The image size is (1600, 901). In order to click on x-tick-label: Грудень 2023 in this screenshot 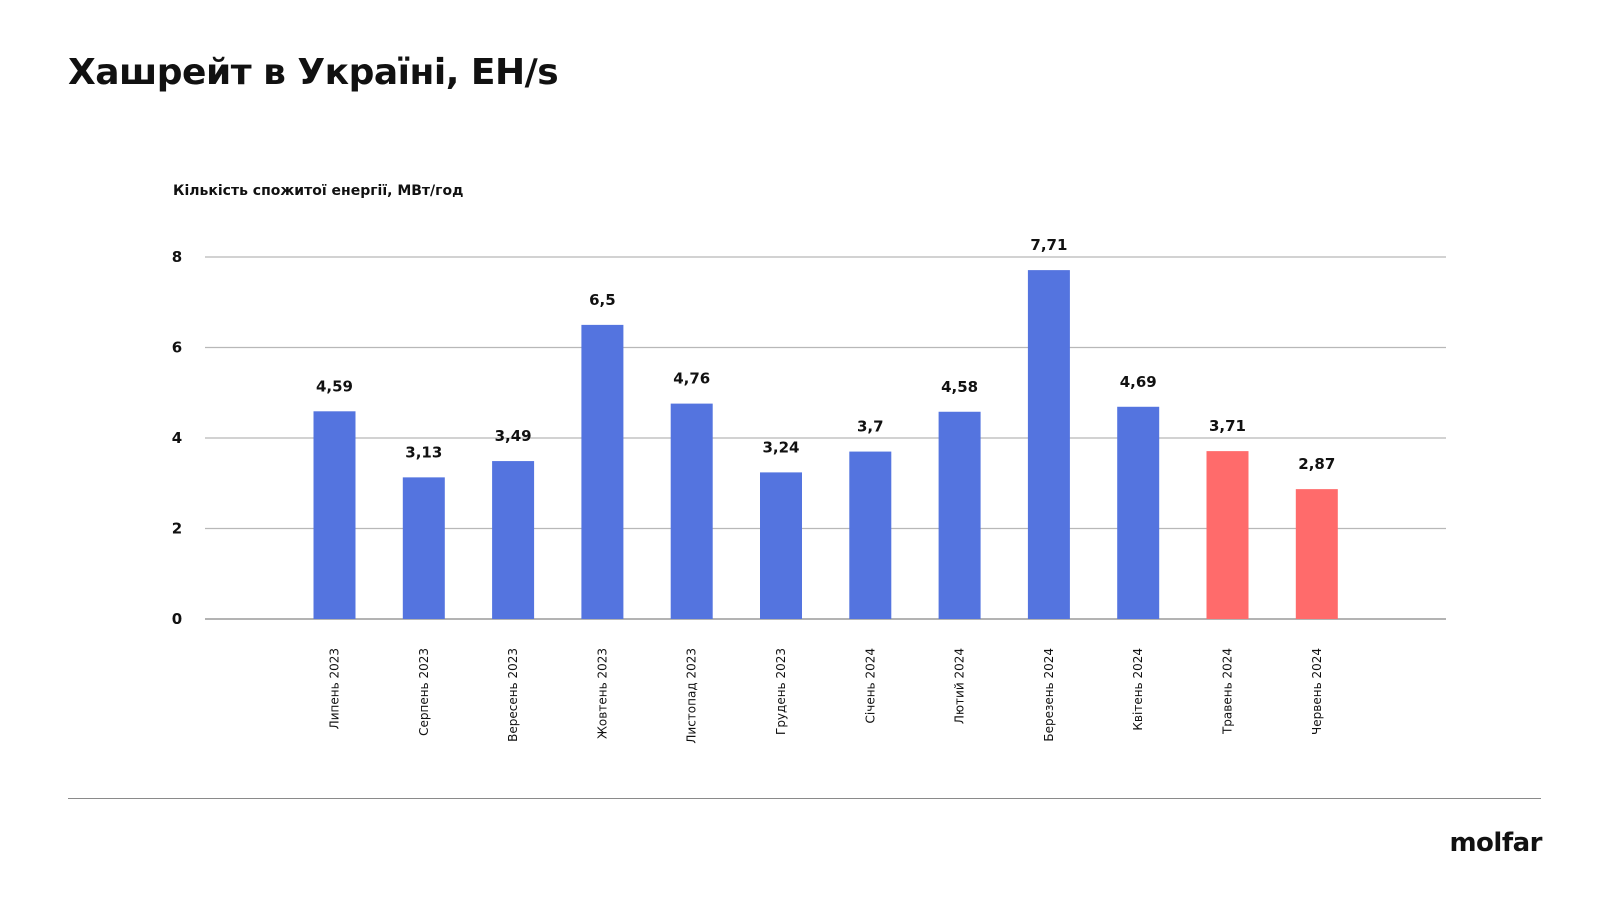, I will do `click(781, 691)`.